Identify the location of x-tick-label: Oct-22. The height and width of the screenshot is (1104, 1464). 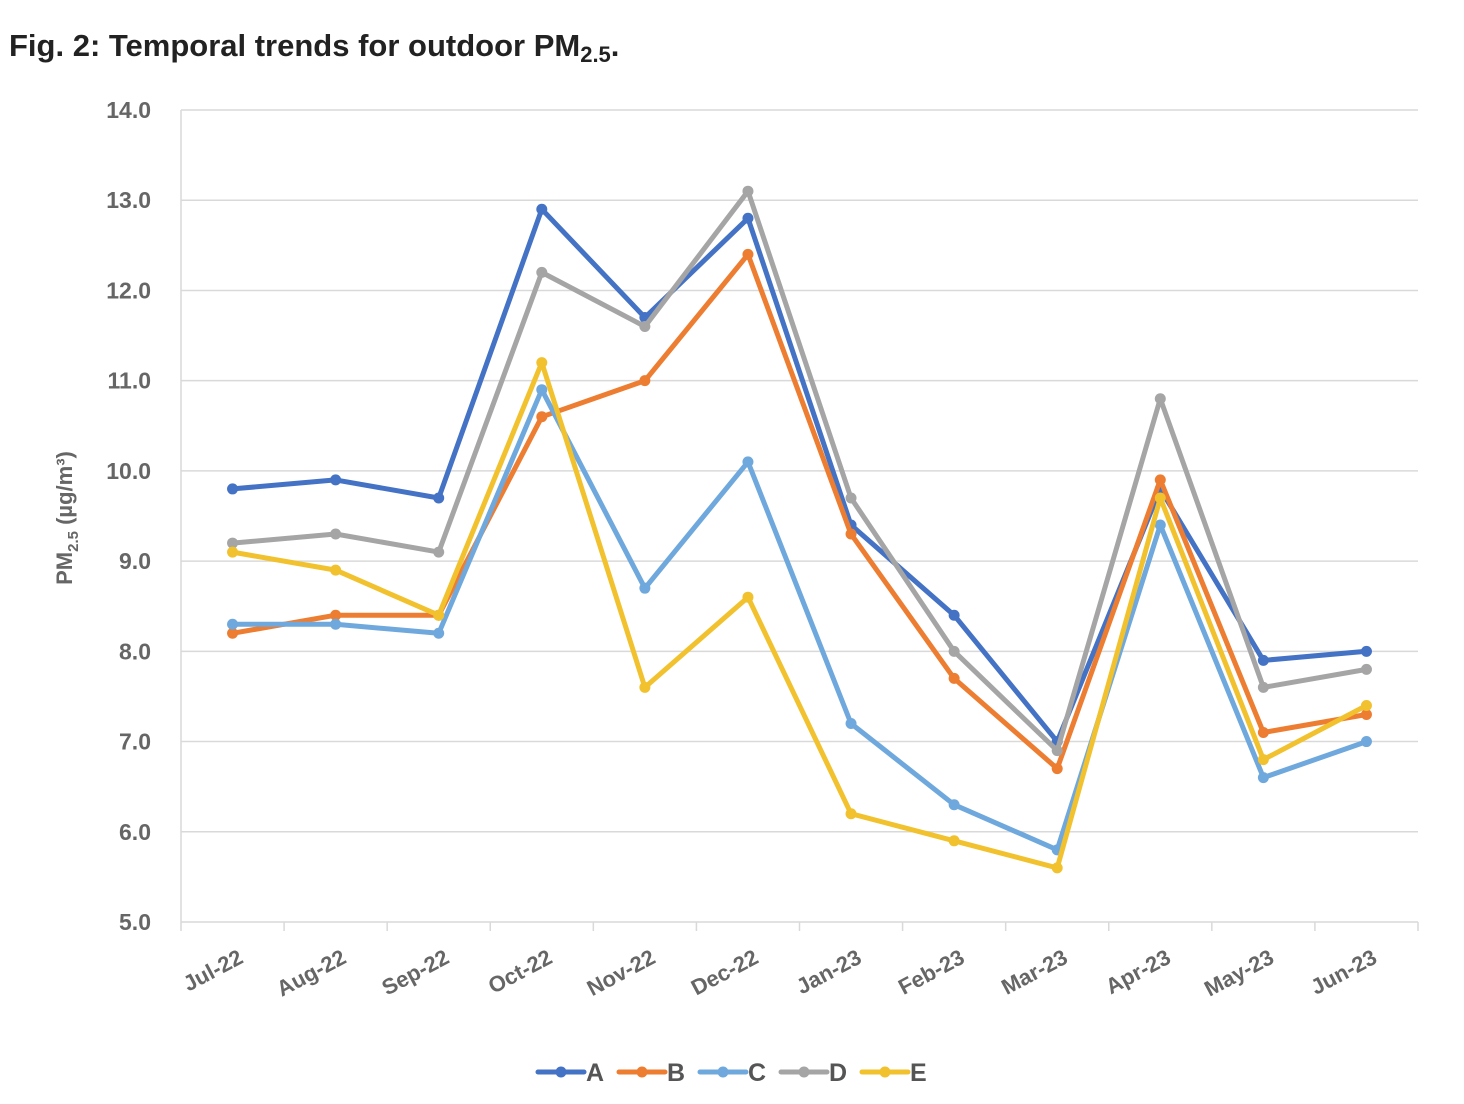
(520, 971).